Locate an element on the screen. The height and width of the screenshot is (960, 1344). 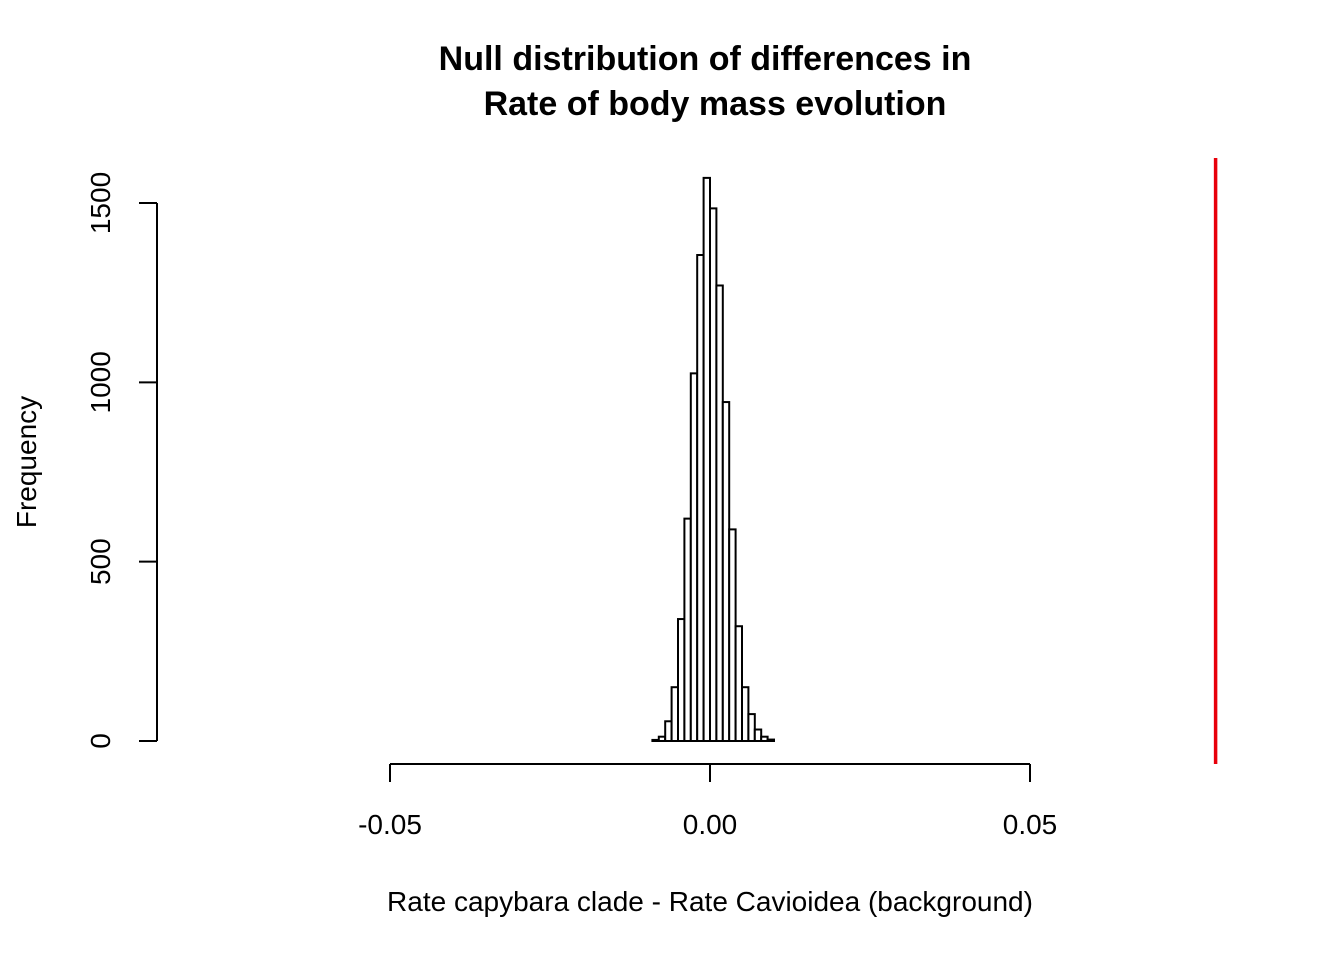
x-axis: -0.05 0.00 0.05 is located at coordinates (708, 801).